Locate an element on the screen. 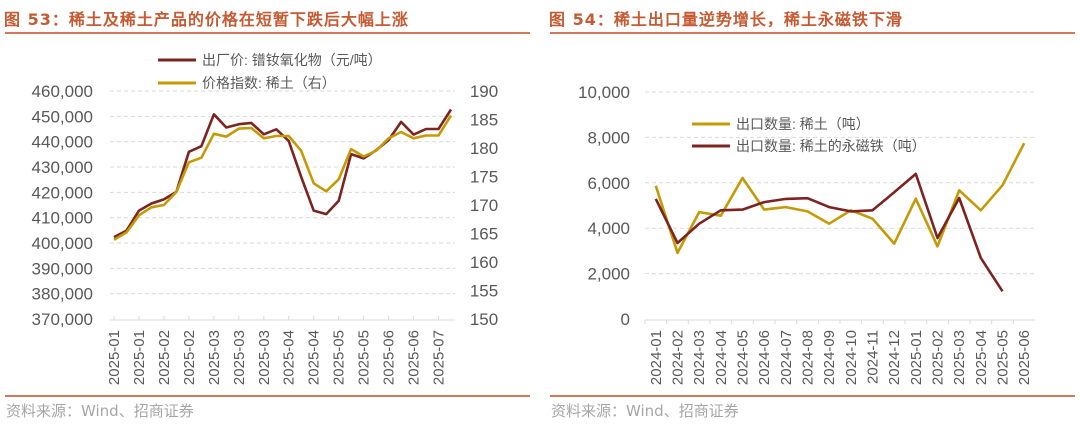 The image size is (1080, 428). y-tick-label-right: 165 is located at coordinates (484, 234).